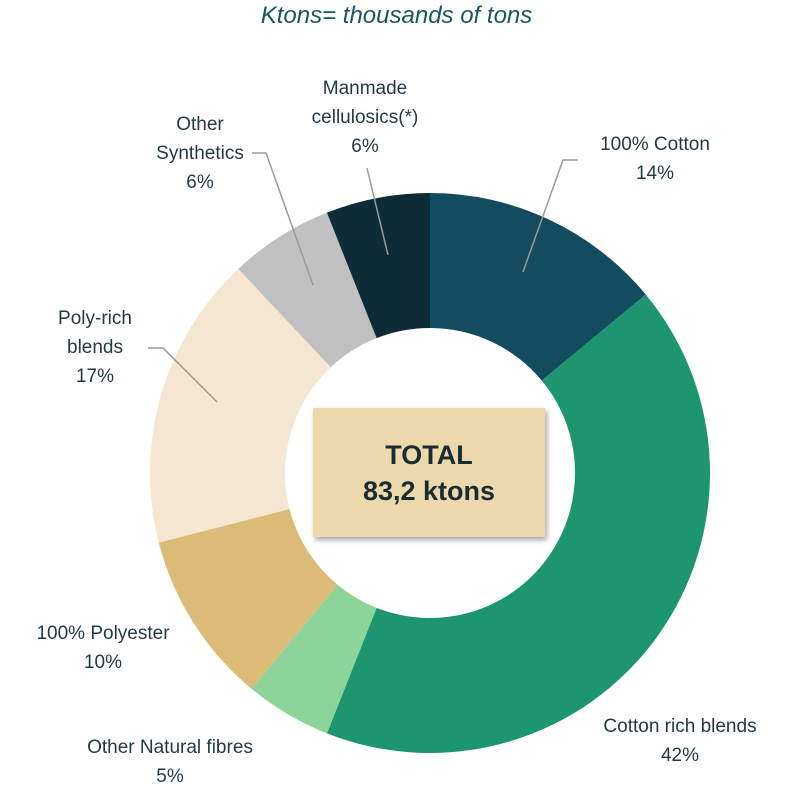 The image size is (793, 787). What do you see at coordinates (680, 726) in the screenshot?
I see `category-label: Cotton rich blends` at bounding box center [680, 726].